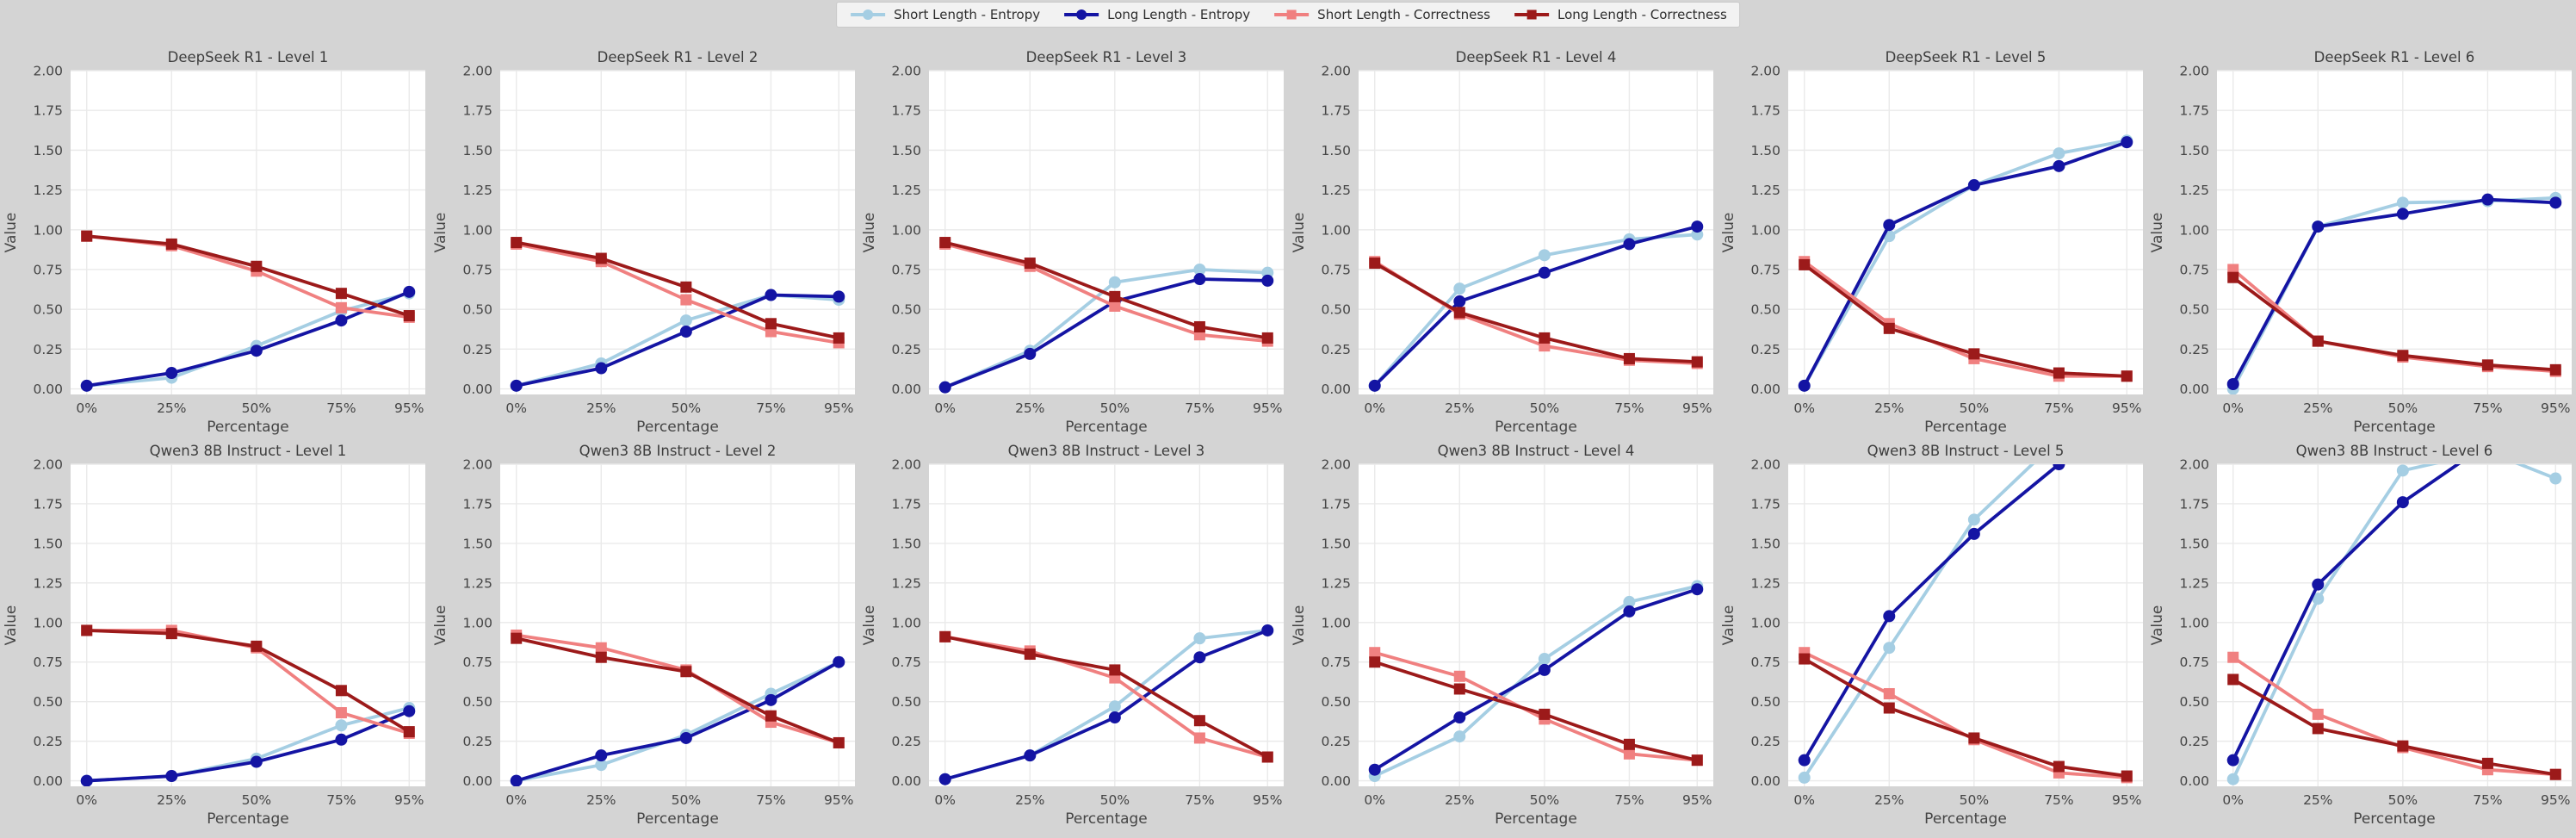 The height and width of the screenshot is (838, 2576). I want to click on legend-label: Long Length - Correctness, so click(1642, 14).